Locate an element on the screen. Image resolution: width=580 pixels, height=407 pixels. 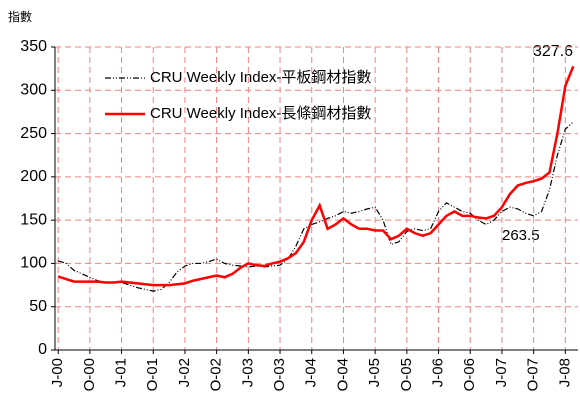
y-tick-label: 350 is located at coordinates (33, 46).